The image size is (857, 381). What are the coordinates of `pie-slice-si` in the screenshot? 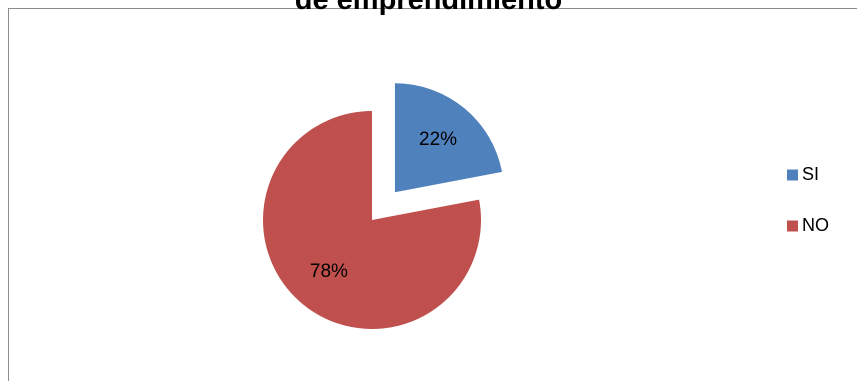 It's located at (448, 138).